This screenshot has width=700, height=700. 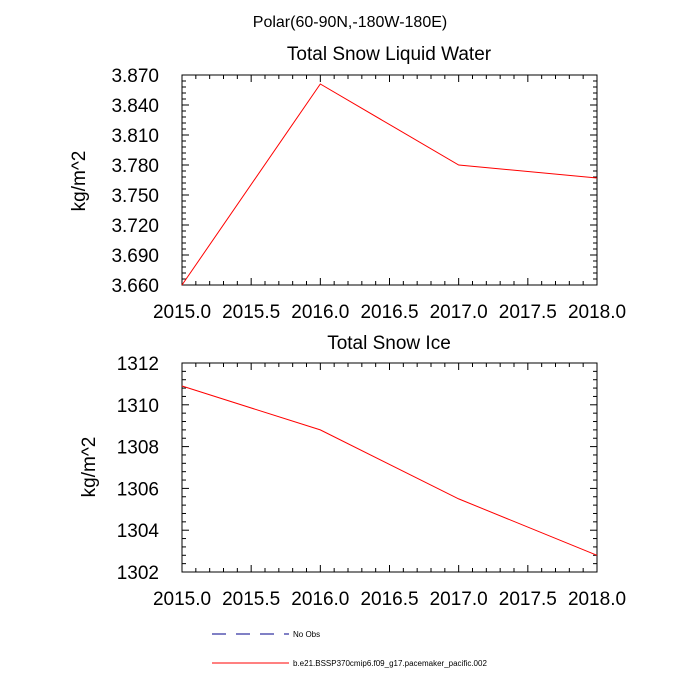 I want to click on y-tick-label: 3.690, so click(x=135, y=256).